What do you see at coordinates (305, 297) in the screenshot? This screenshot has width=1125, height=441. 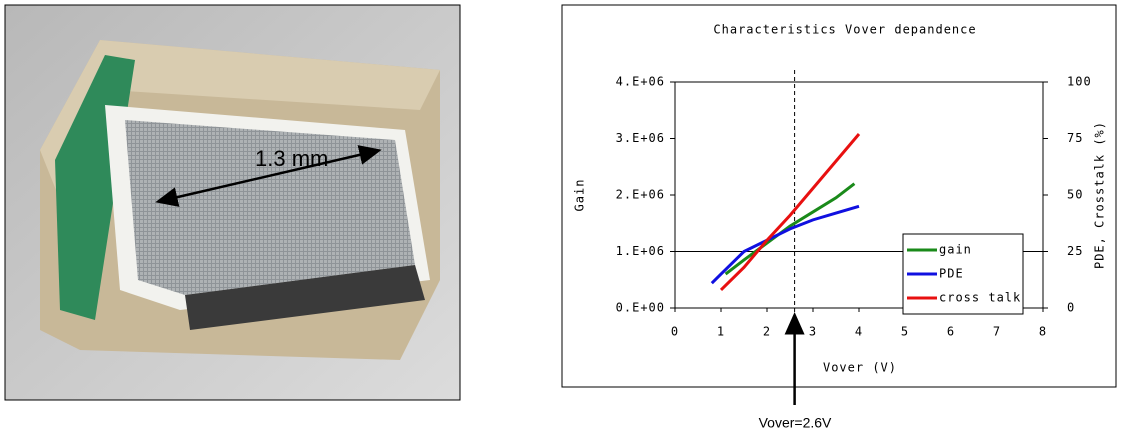 I see `sensor-edge` at bounding box center [305, 297].